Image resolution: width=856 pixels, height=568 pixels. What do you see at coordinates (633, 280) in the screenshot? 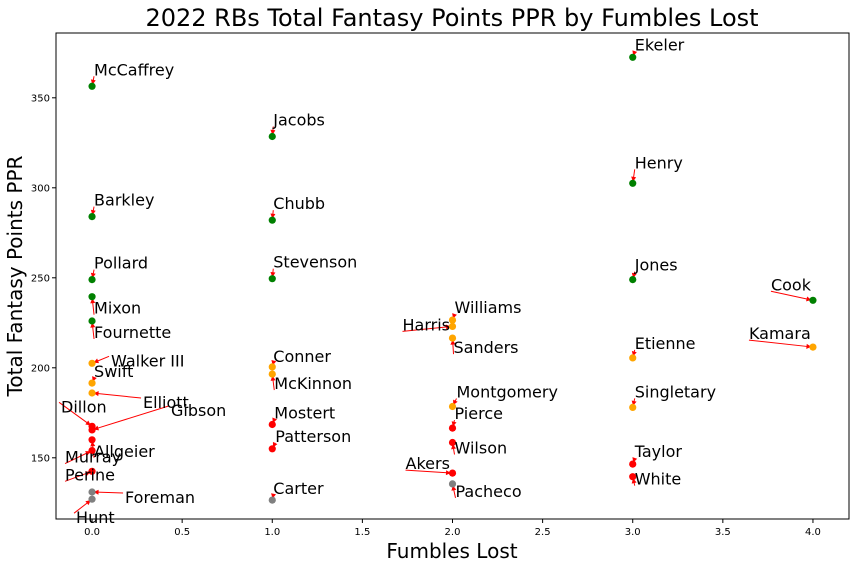
I see `point-jones` at bounding box center [633, 280].